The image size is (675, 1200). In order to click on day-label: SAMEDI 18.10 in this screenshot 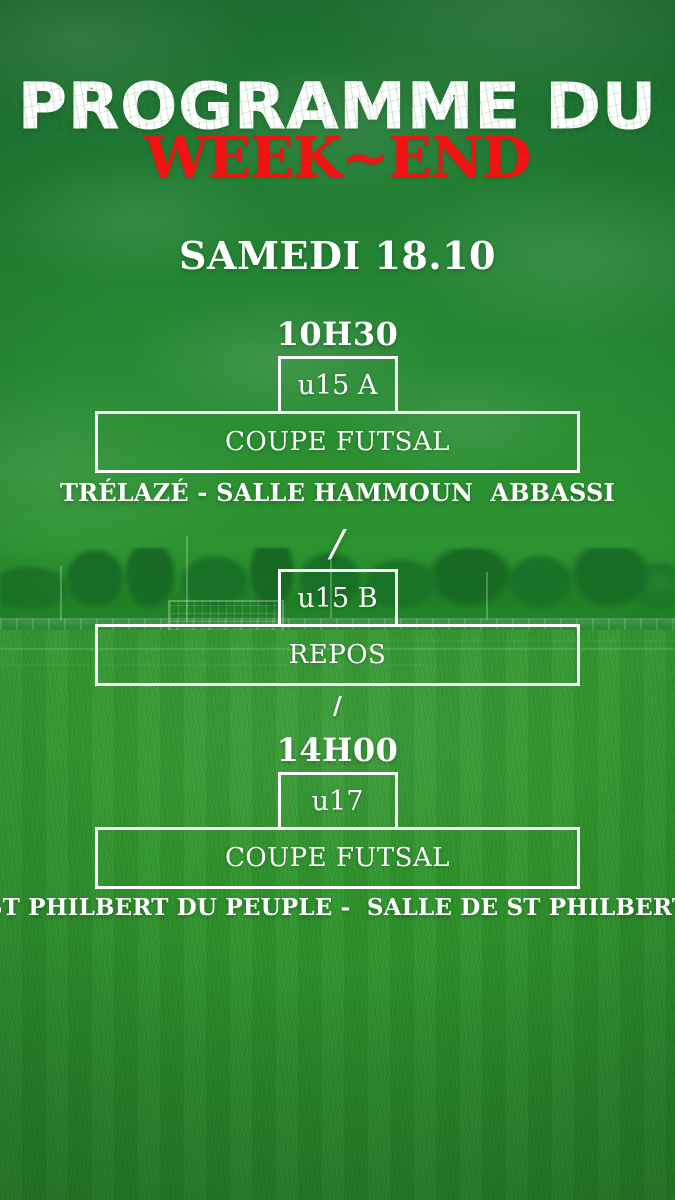, I will do `click(337, 255)`.